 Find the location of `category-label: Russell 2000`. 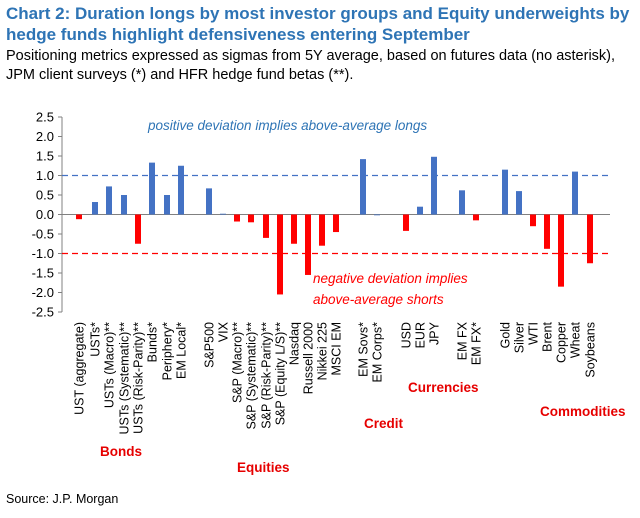

category-label: Russell 2000 is located at coordinates (309, 358).